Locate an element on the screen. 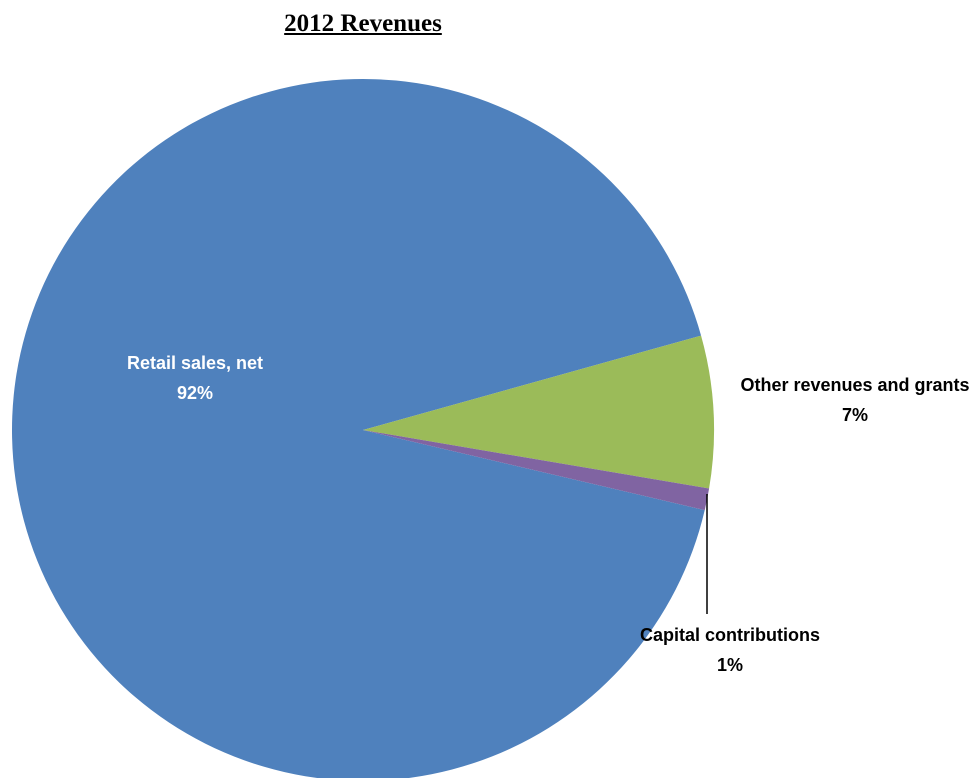 The width and height of the screenshot is (976, 778). slice-label: Retail sales, net 92% is located at coordinates (195, 378).